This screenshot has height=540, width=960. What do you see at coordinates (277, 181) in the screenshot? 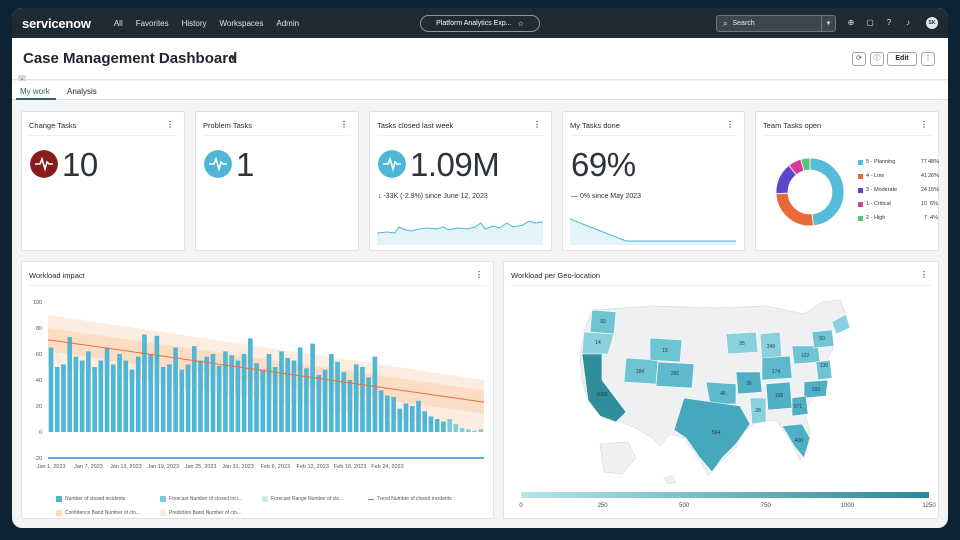
I see `problem-tasks-card: Problem Tasks ⋮ 1` at bounding box center [277, 181].